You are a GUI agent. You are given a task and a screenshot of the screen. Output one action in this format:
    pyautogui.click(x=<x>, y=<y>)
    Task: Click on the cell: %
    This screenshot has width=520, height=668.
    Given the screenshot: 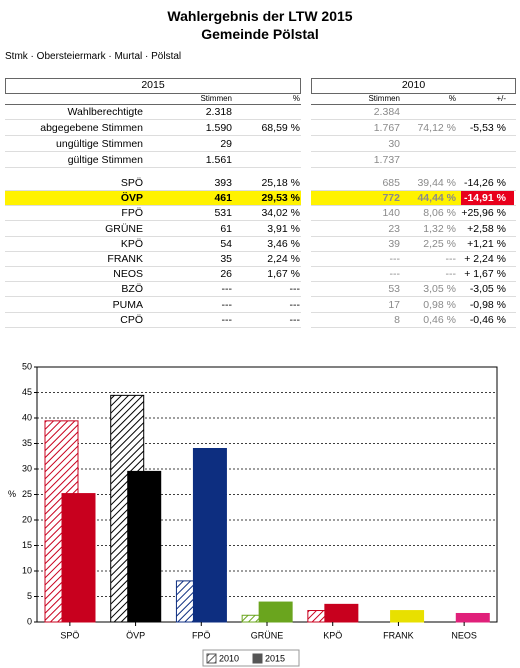 What is the action you would take?
    pyautogui.click(x=452, y=98)
    